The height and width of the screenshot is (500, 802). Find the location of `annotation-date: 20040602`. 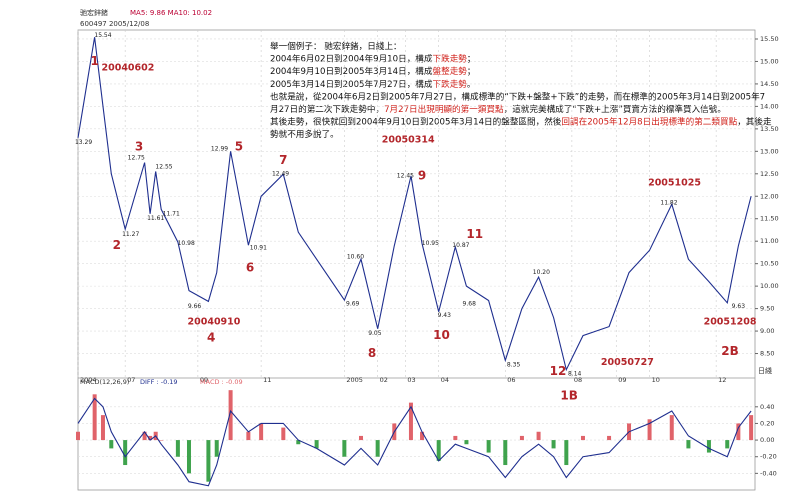

annotation-date: 20040602 is located at coordinates (127, 68).